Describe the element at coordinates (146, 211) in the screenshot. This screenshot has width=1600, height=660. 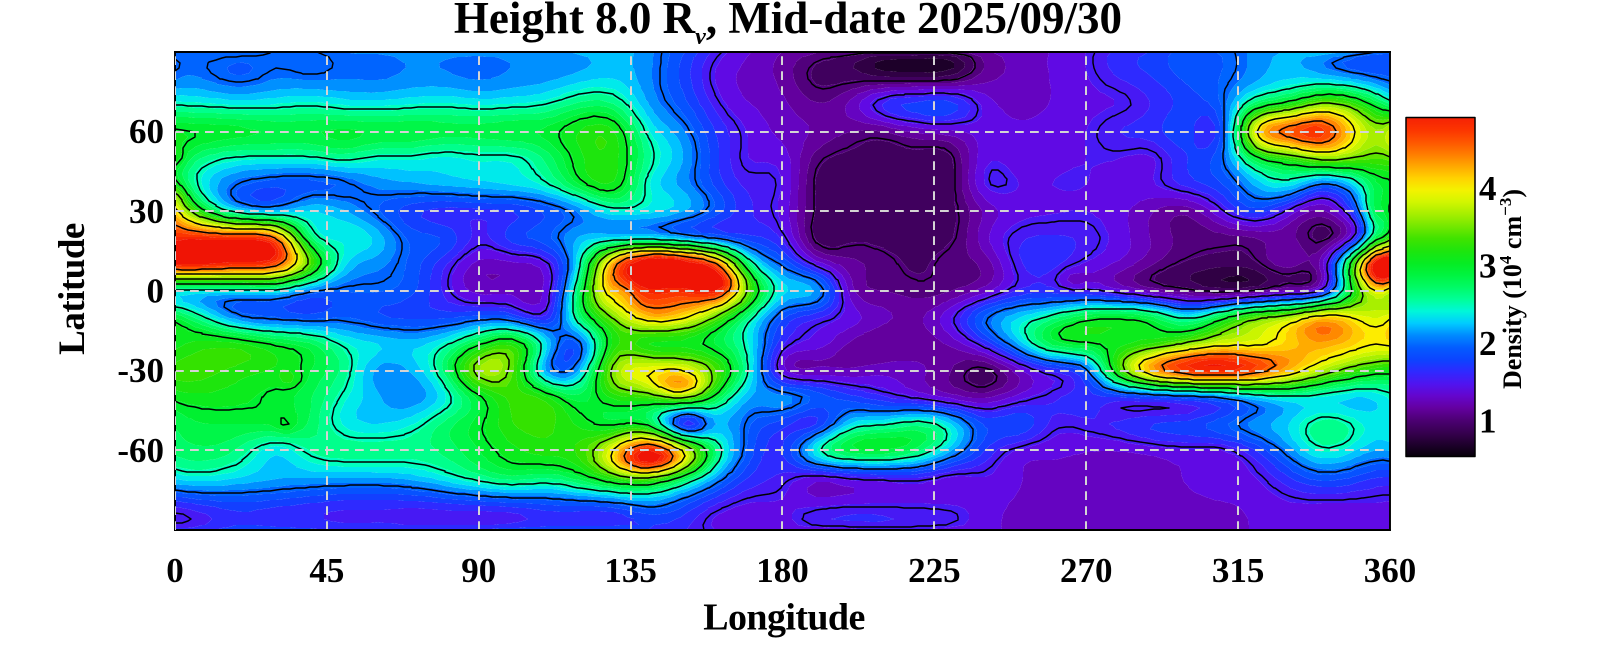
I see `svg-text: 30` at that location.